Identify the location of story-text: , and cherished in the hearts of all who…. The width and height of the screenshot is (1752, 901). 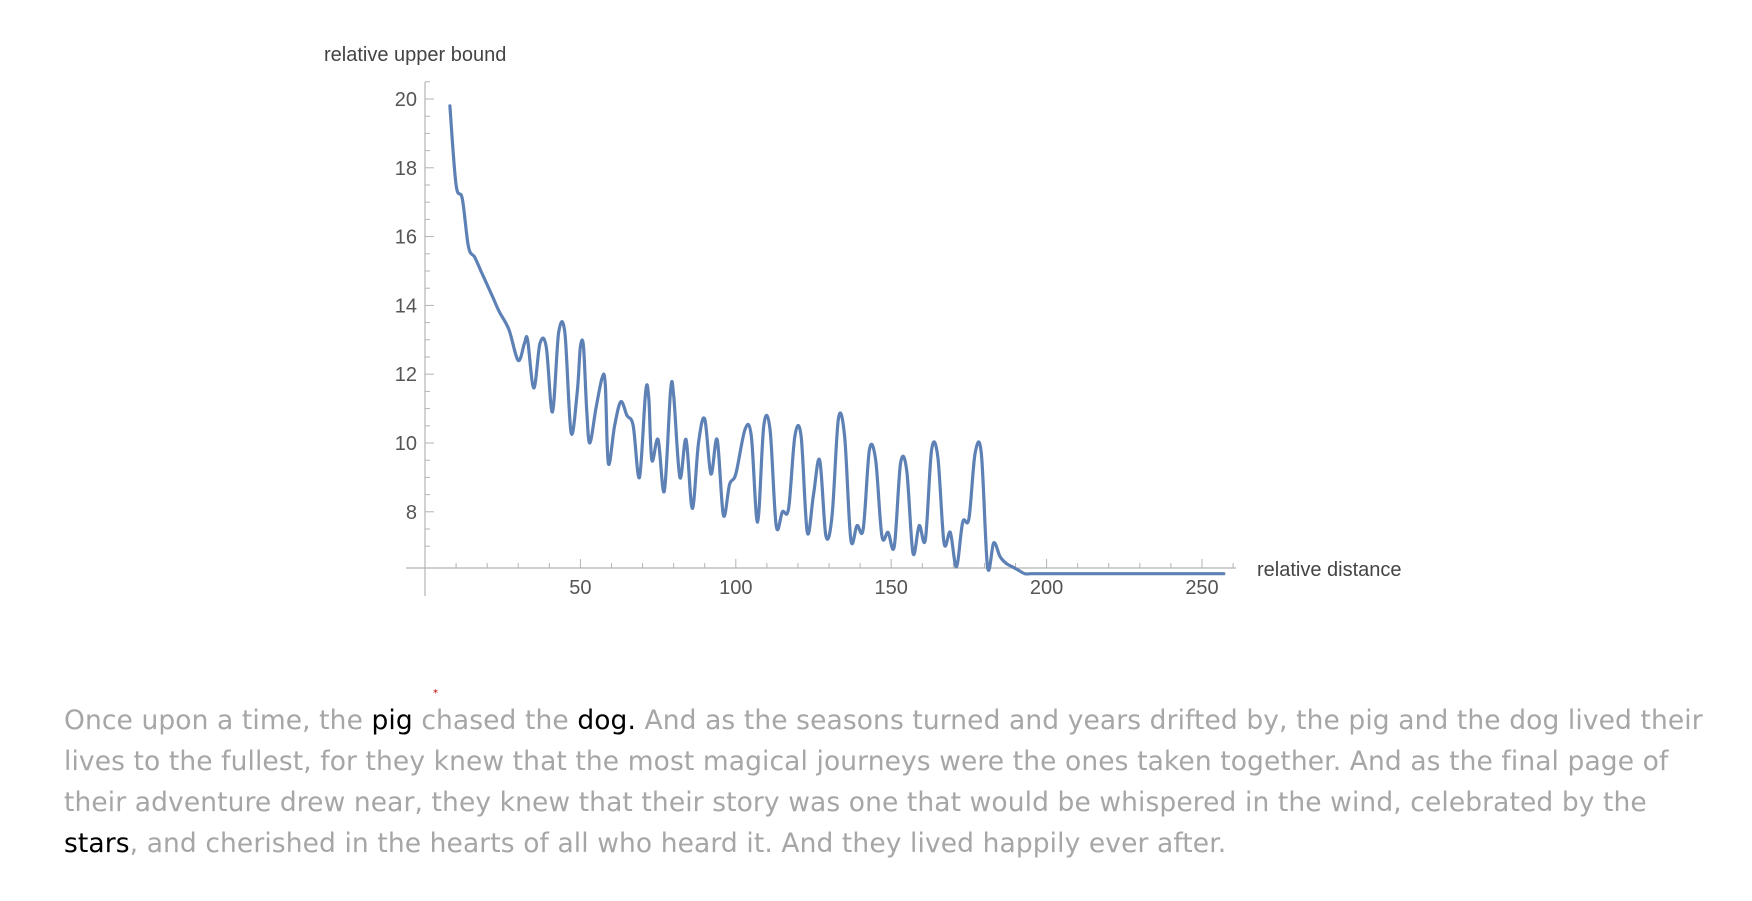
(678, 843).